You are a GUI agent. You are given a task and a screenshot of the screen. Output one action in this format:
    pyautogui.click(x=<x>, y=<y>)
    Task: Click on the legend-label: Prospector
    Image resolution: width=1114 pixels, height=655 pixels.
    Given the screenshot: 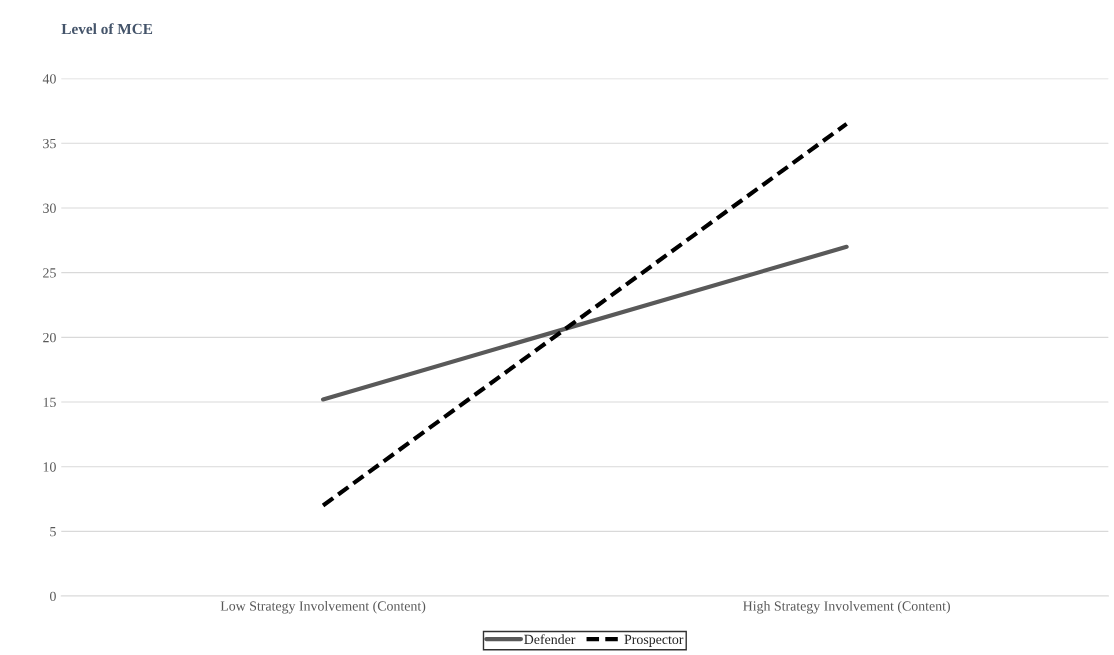 What is the action you would take?
    pyautogui.click(x=654, y=640)
    